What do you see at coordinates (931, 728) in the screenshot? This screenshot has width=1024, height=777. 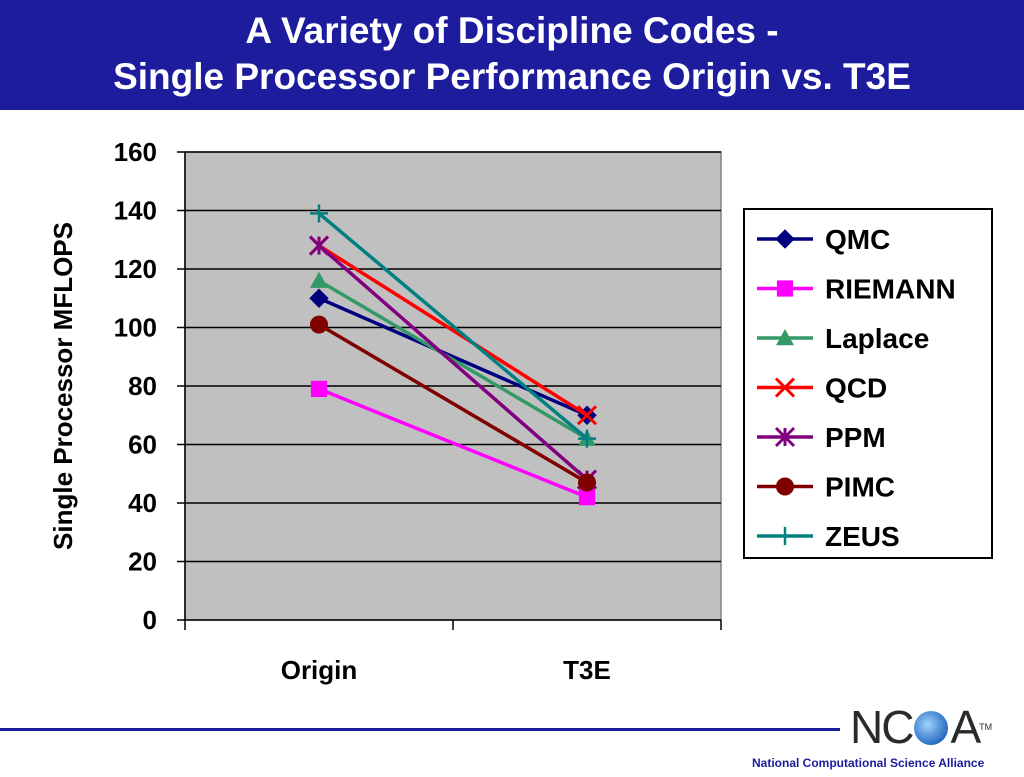 I see `globe-icon` at bounding box center [931, 728].